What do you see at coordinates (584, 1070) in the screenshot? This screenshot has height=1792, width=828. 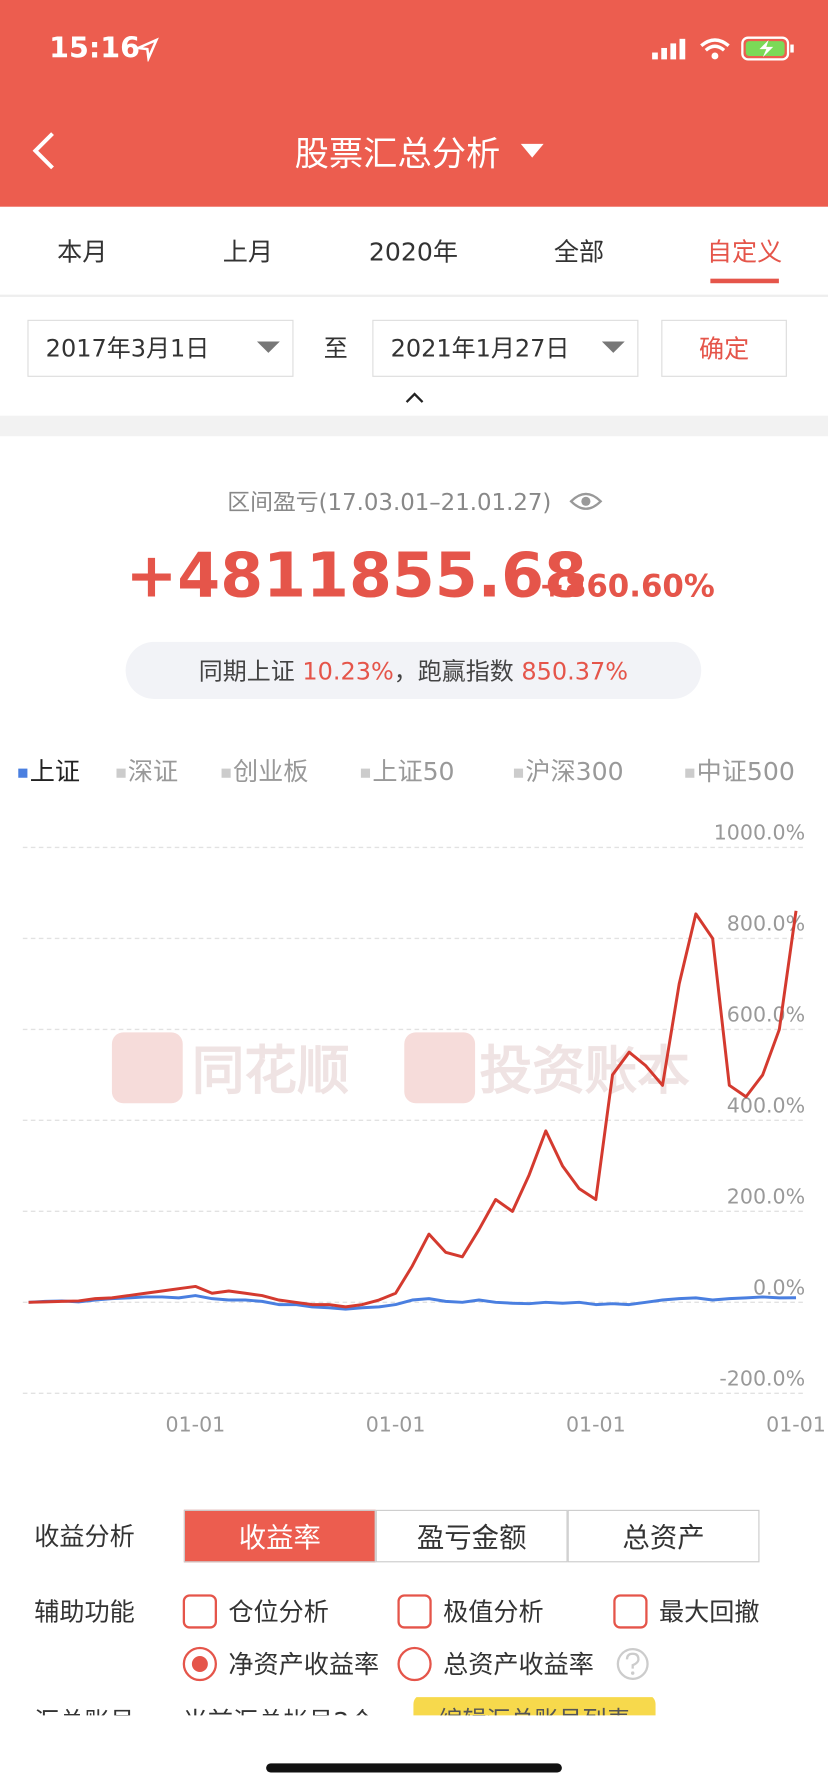 I see `watermark-text: 投资账本` at bounding box center [584, 1070].